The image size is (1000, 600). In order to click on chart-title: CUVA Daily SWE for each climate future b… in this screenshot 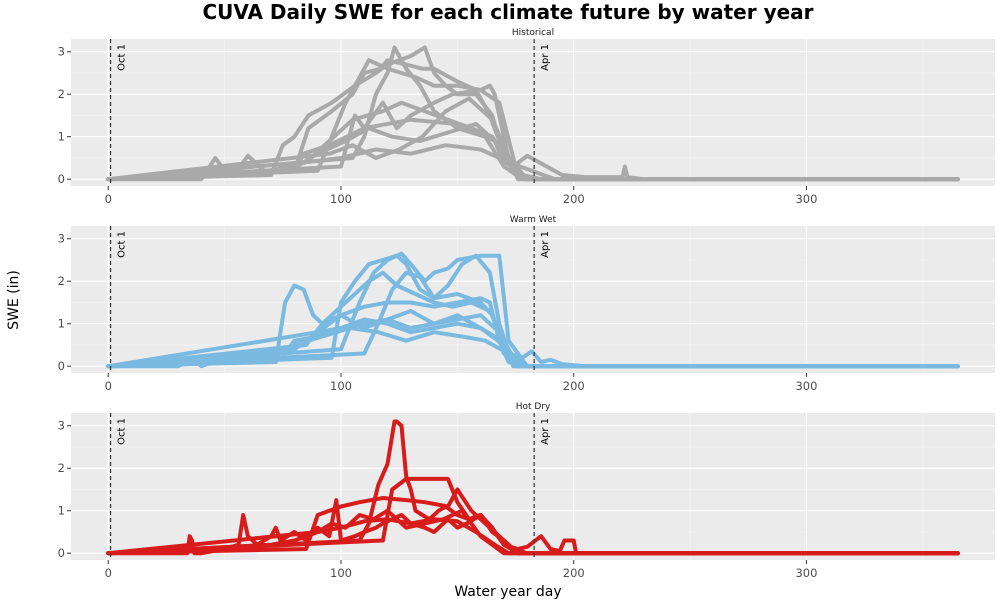, I will do `click(507, 12)`.